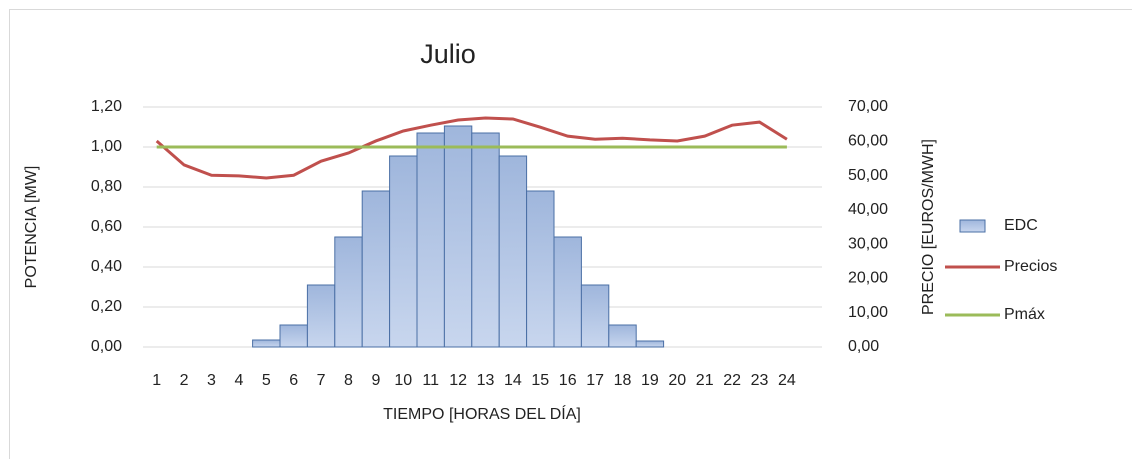 The height and width of the screenshot is (459, 1132). Describe the element at coordinates (677, 380) in the screenshot. I see `x-tick-label: 20` at that location.